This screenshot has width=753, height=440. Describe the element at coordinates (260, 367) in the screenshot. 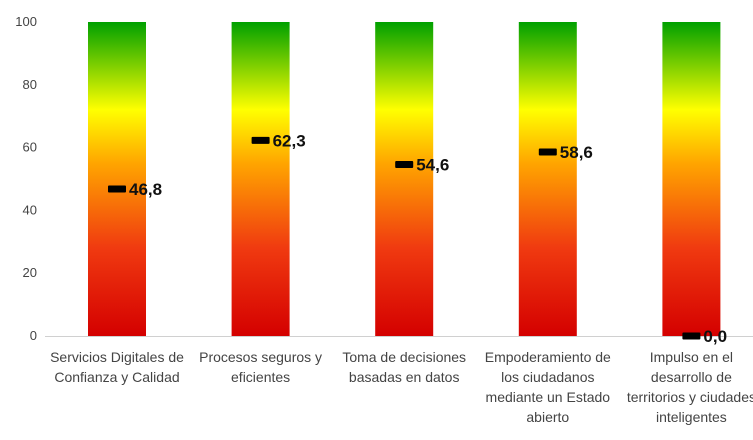

I see `category-label: Procesos seguros y eficientes` at that location.